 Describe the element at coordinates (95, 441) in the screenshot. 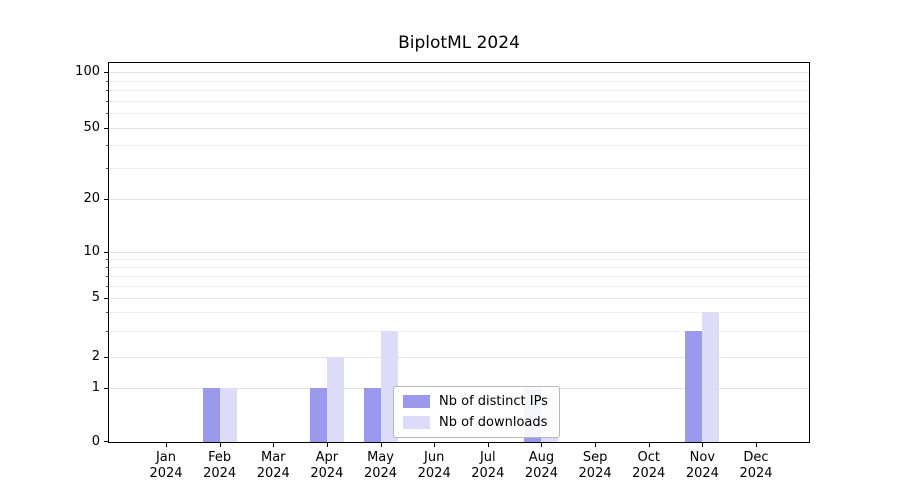

I see `y-tick-label: 0` at that location.